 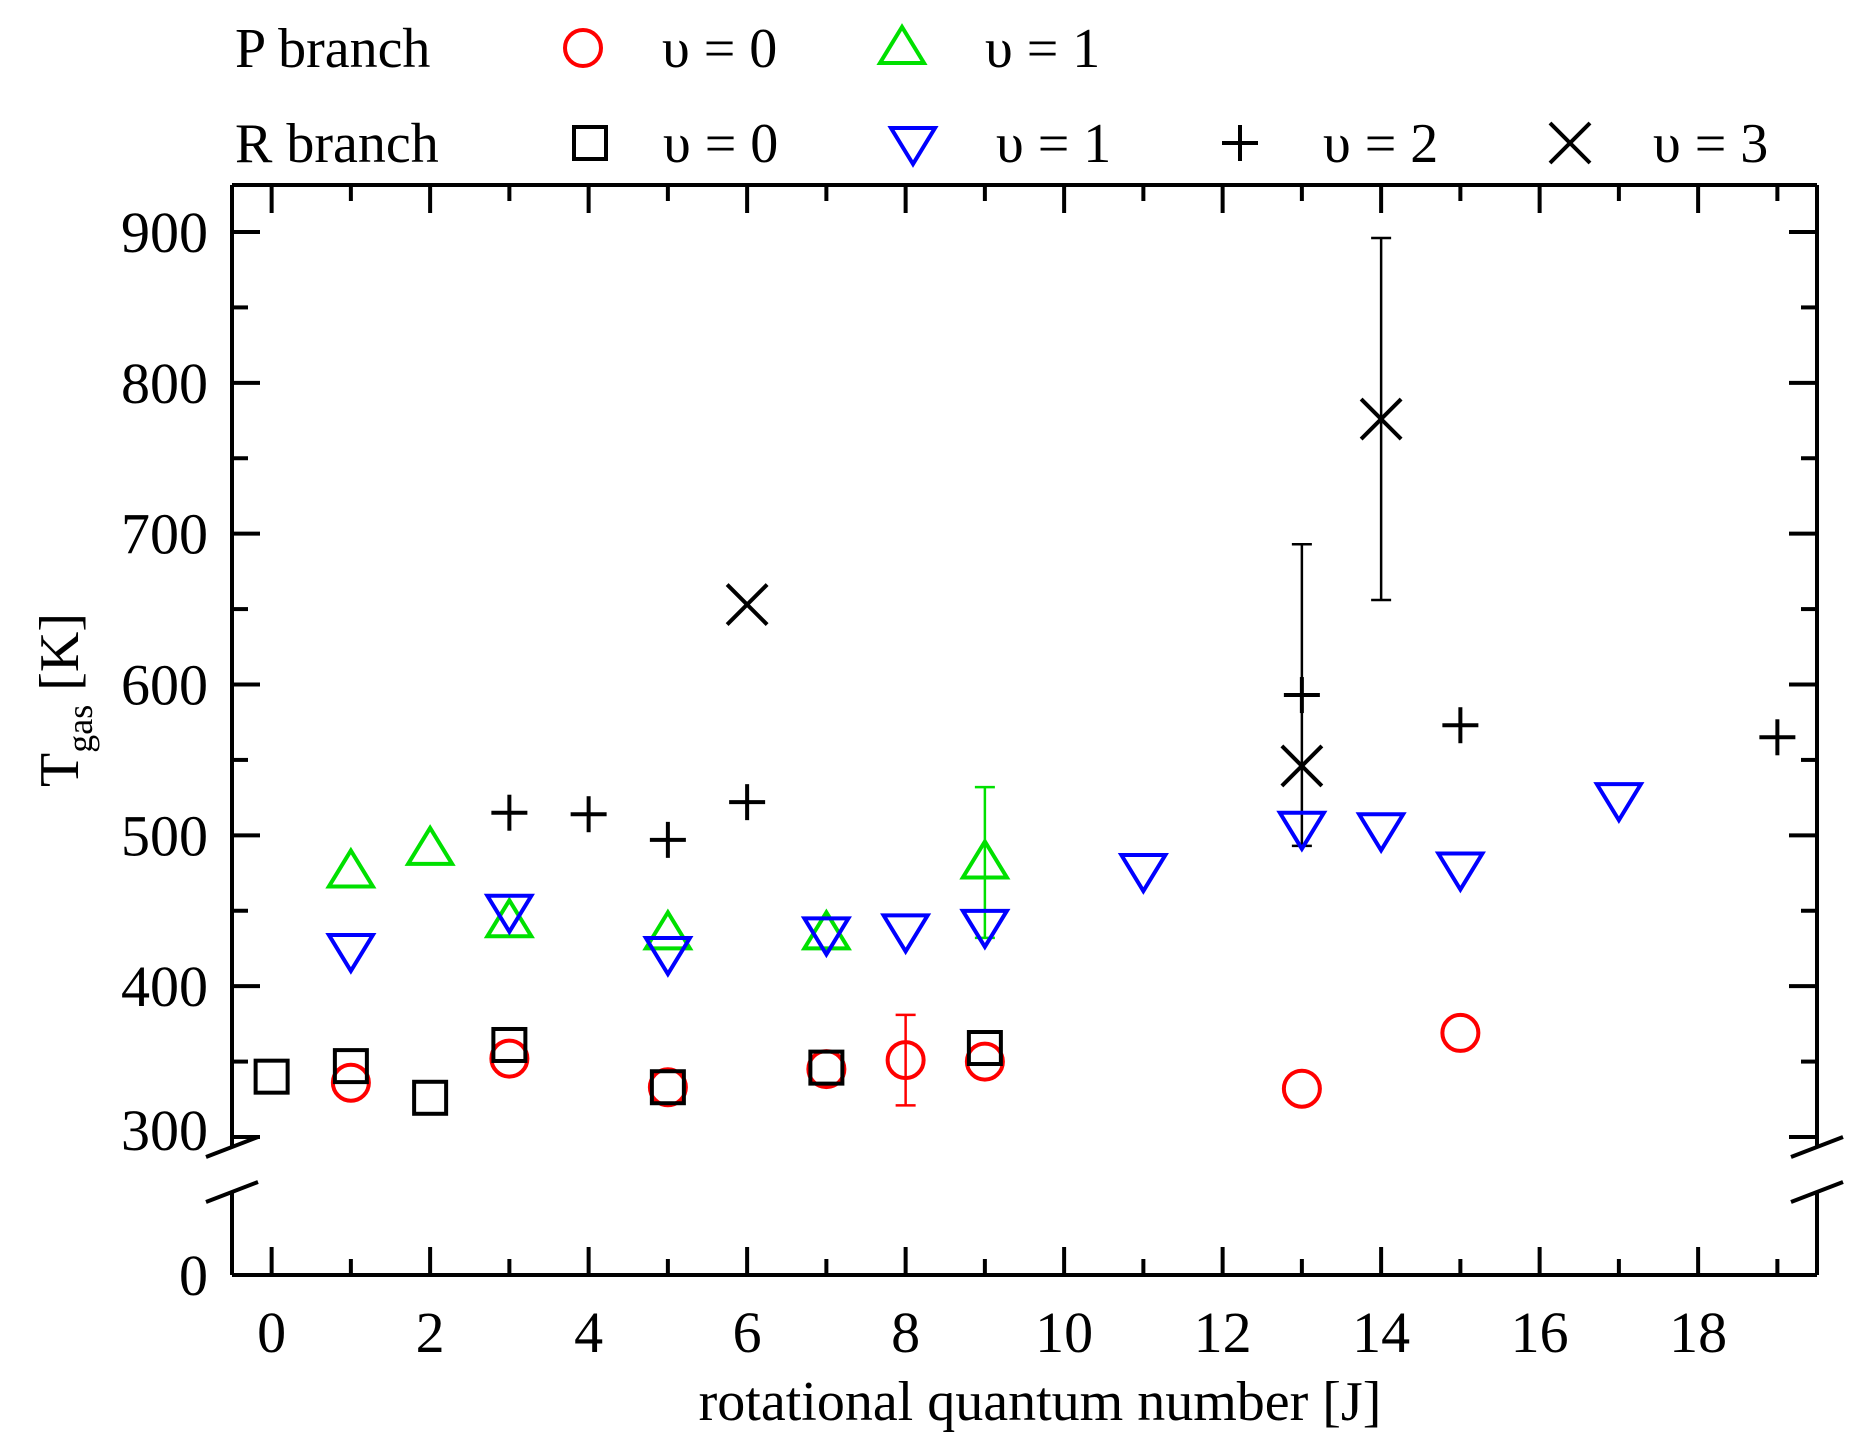 What do you see at coordinates (1540, 1332) in the screenshot?
I see `x-tick-label: 16` at bounding box center [1540, 1332].